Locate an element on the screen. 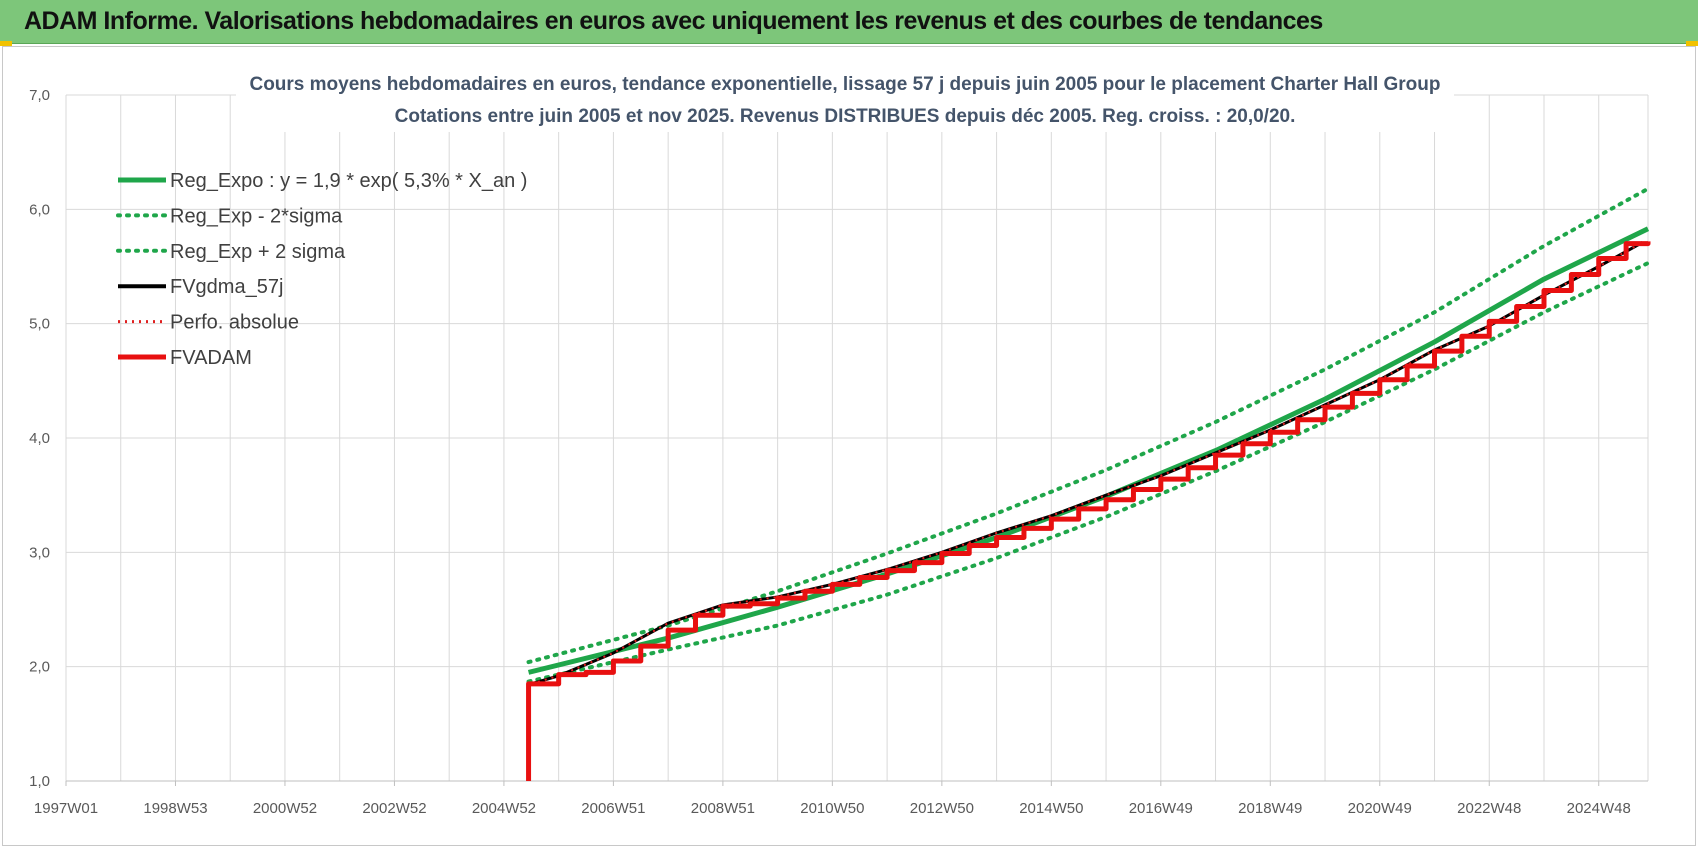 This screenshot has width=1698, height=848. x-tick-label: 2014W50 is located at coordinates (1051, 808).